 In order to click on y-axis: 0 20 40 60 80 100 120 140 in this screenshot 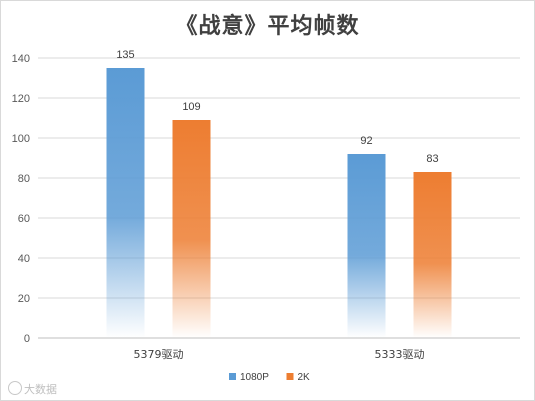, I will do `click(21, 199)`.